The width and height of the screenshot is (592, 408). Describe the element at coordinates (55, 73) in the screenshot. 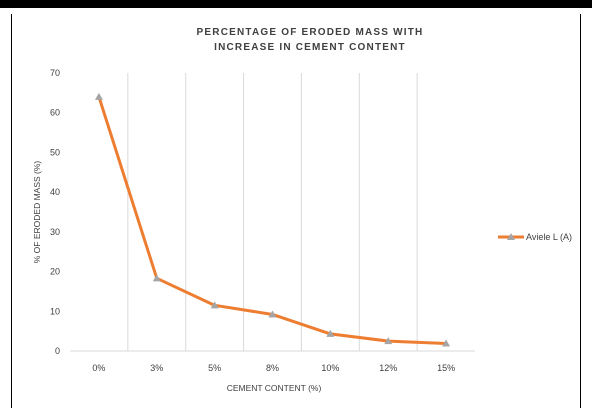

I see `y-tick-label: 70` at that location.